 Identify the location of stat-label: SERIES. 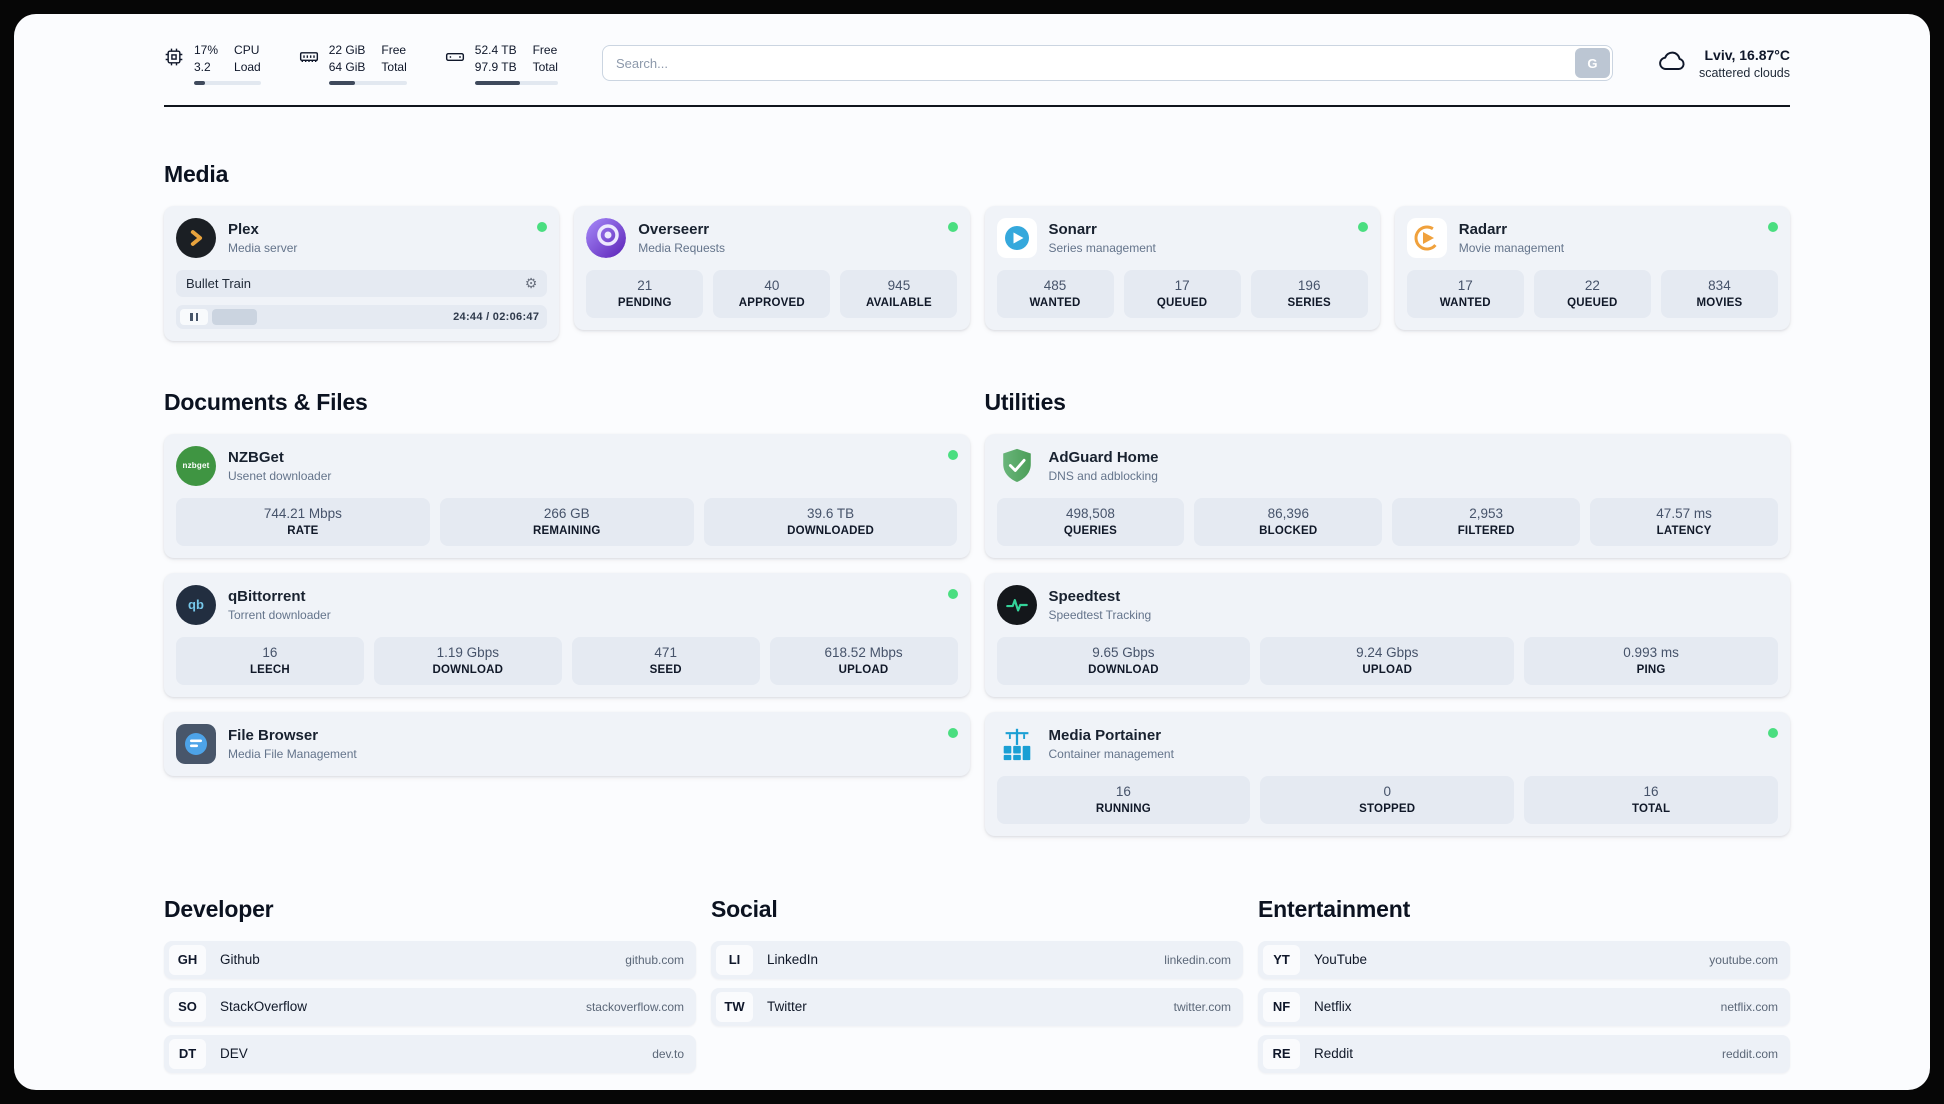
(1309, 302).